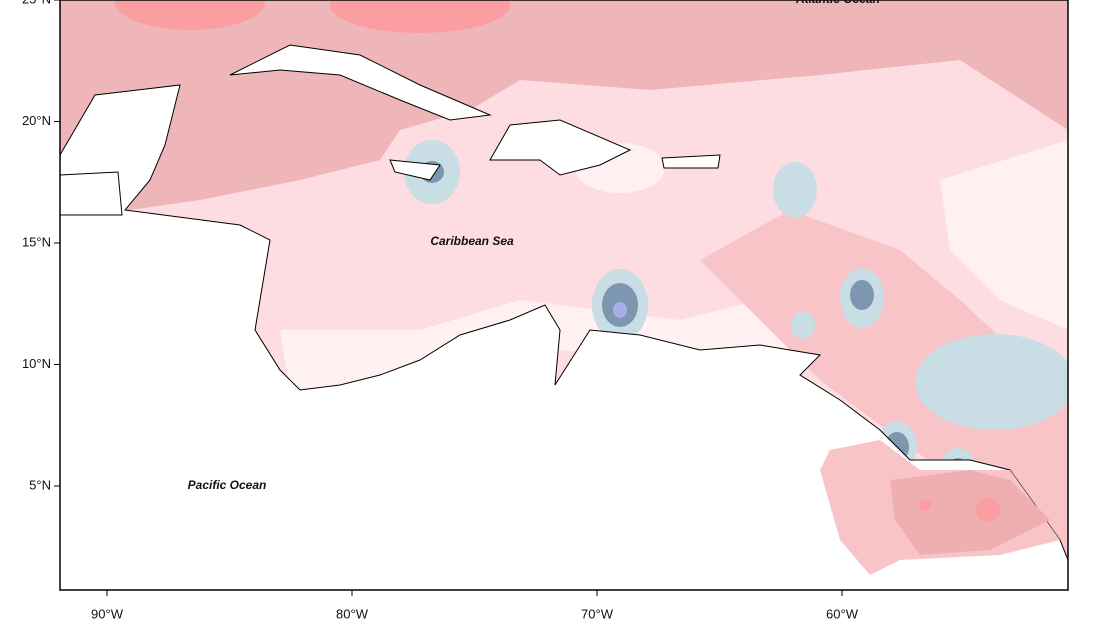  What do you see at coordinates (842, 613) in the screenshot?
I see `lon-tick-label: 60°W` at bounding box center [842, 613].